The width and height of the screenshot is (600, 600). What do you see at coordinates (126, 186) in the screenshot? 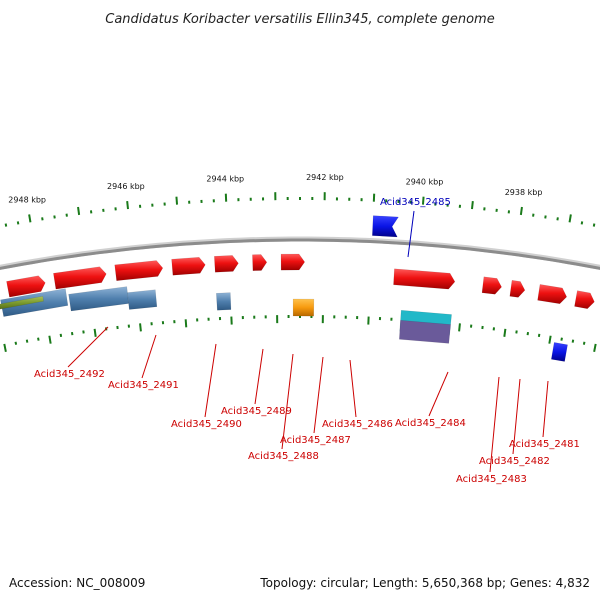
I see `scale-label: 2946 kbp` at bounding box center [126, 186].